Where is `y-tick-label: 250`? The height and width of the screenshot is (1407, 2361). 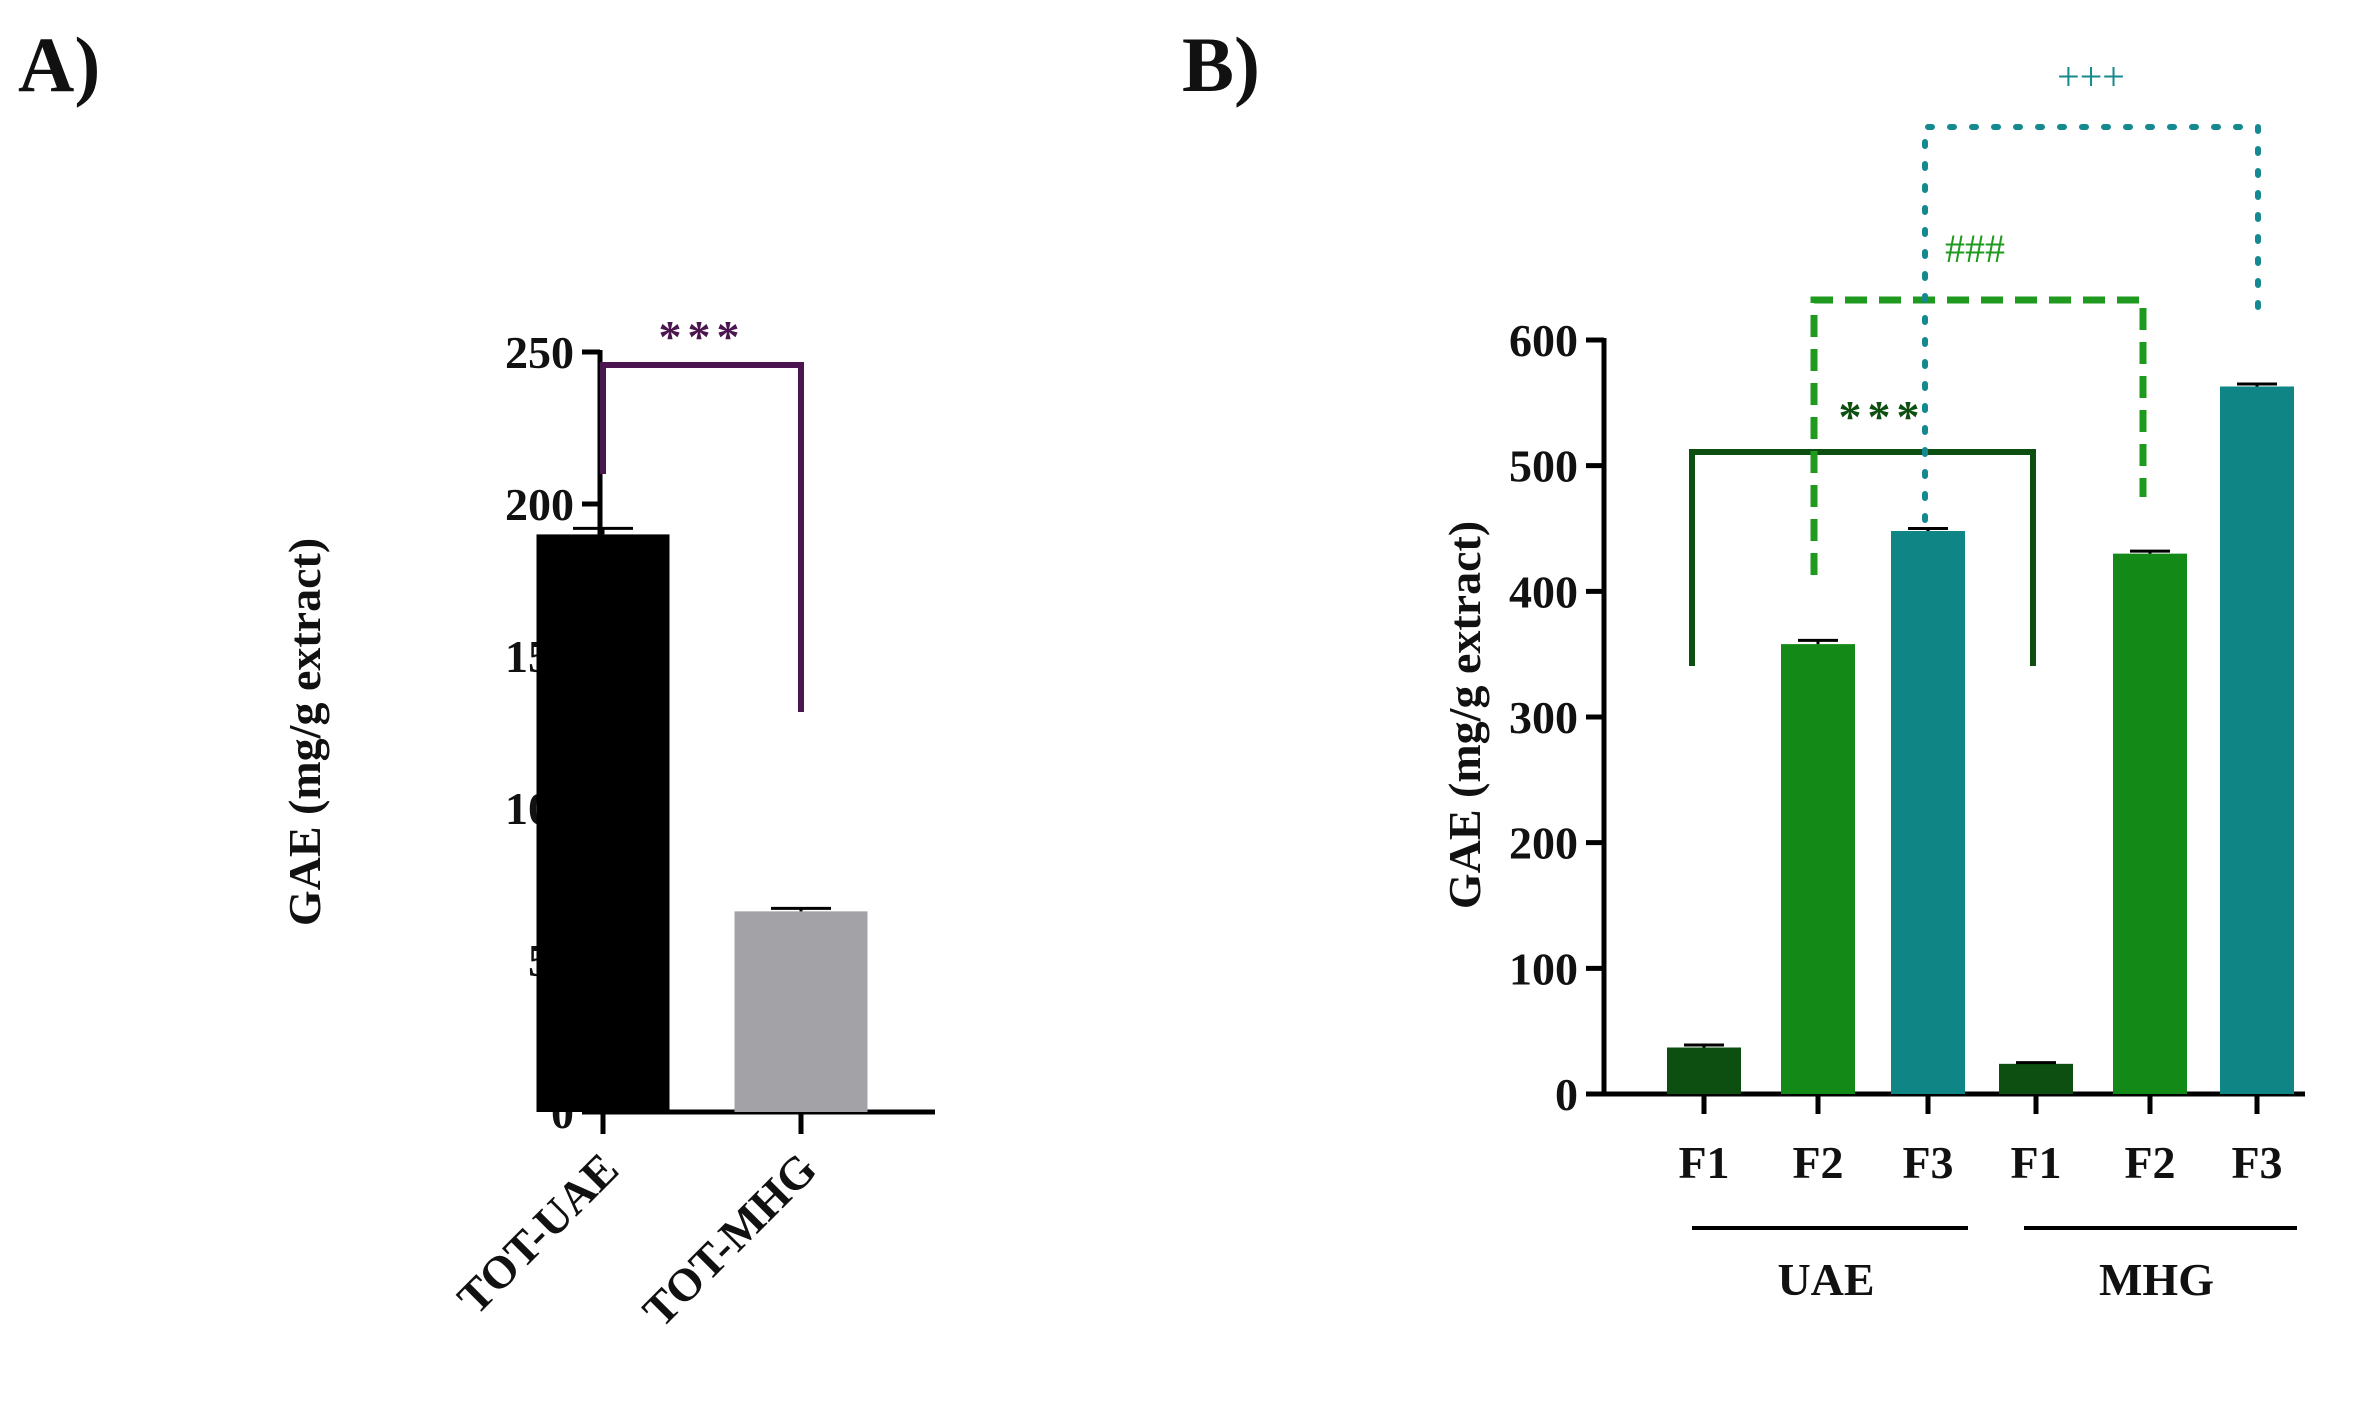 y-tick-label: 250 is located at coordinates (539, 352).